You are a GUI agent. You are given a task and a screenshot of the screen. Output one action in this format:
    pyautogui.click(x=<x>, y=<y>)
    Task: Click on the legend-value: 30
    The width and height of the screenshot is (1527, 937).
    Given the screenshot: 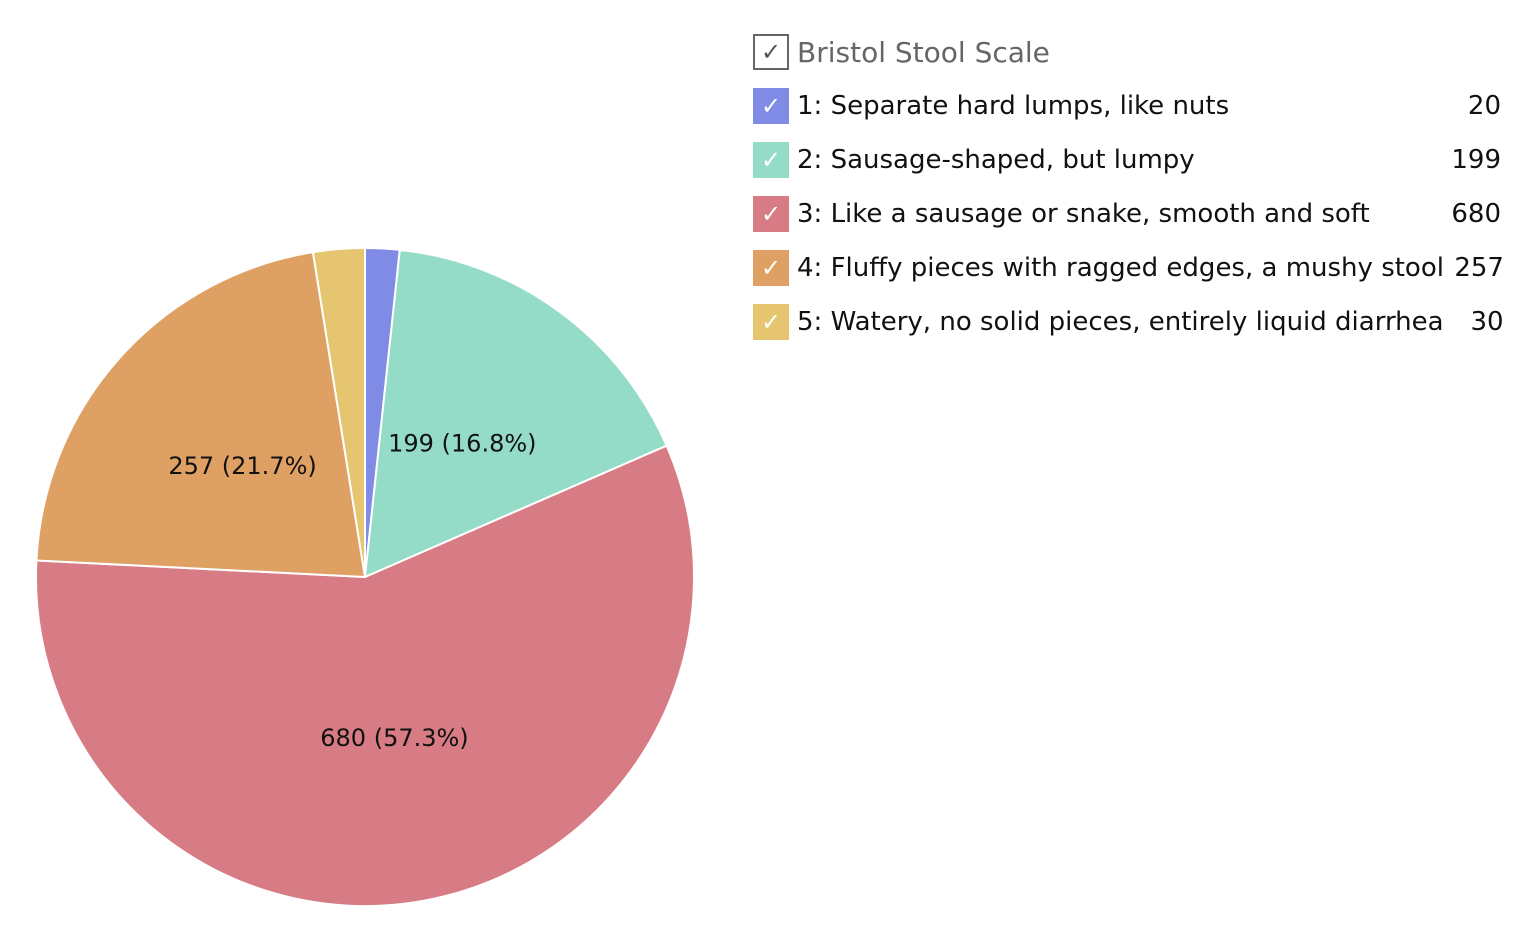 What is the action you would take?
    pyautogui.click(x=1487, y=322)
    